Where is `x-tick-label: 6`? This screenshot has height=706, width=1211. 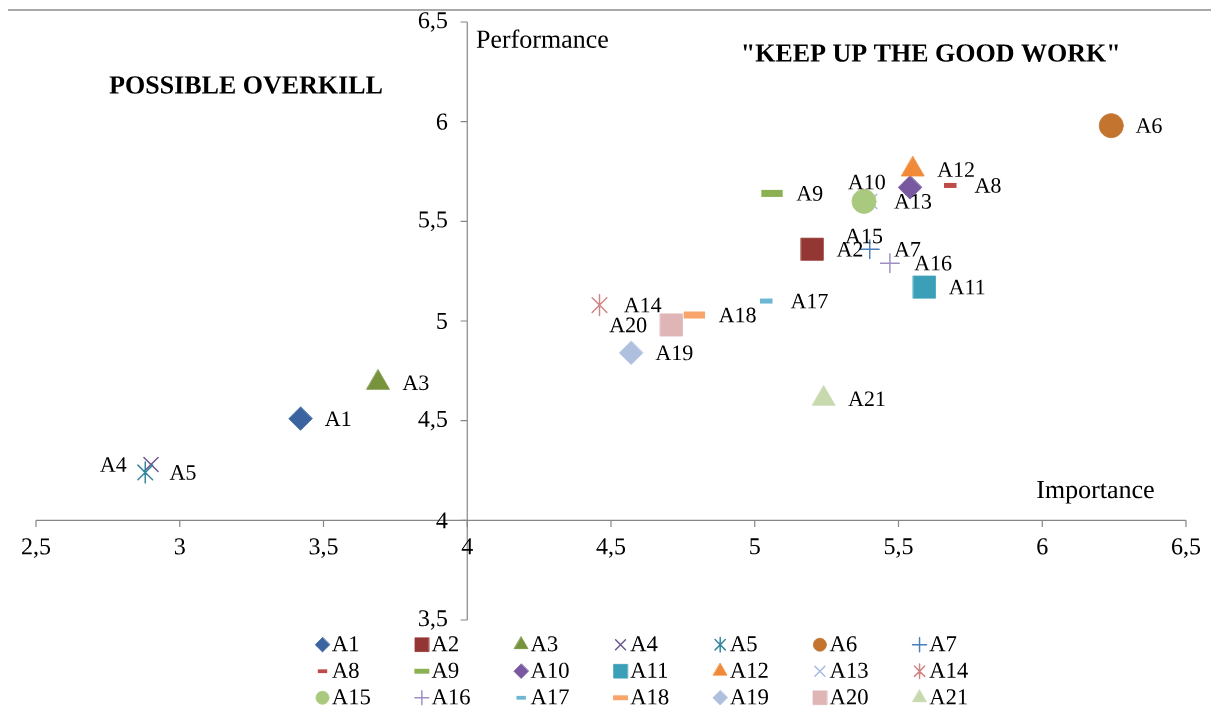
x-tick-label: 6 is located at coordinates (1042, 546).